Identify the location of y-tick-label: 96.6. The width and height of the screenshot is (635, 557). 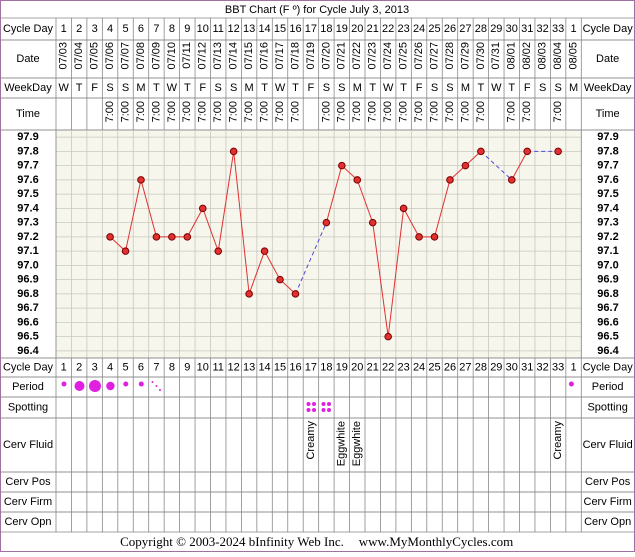
(607, 322).